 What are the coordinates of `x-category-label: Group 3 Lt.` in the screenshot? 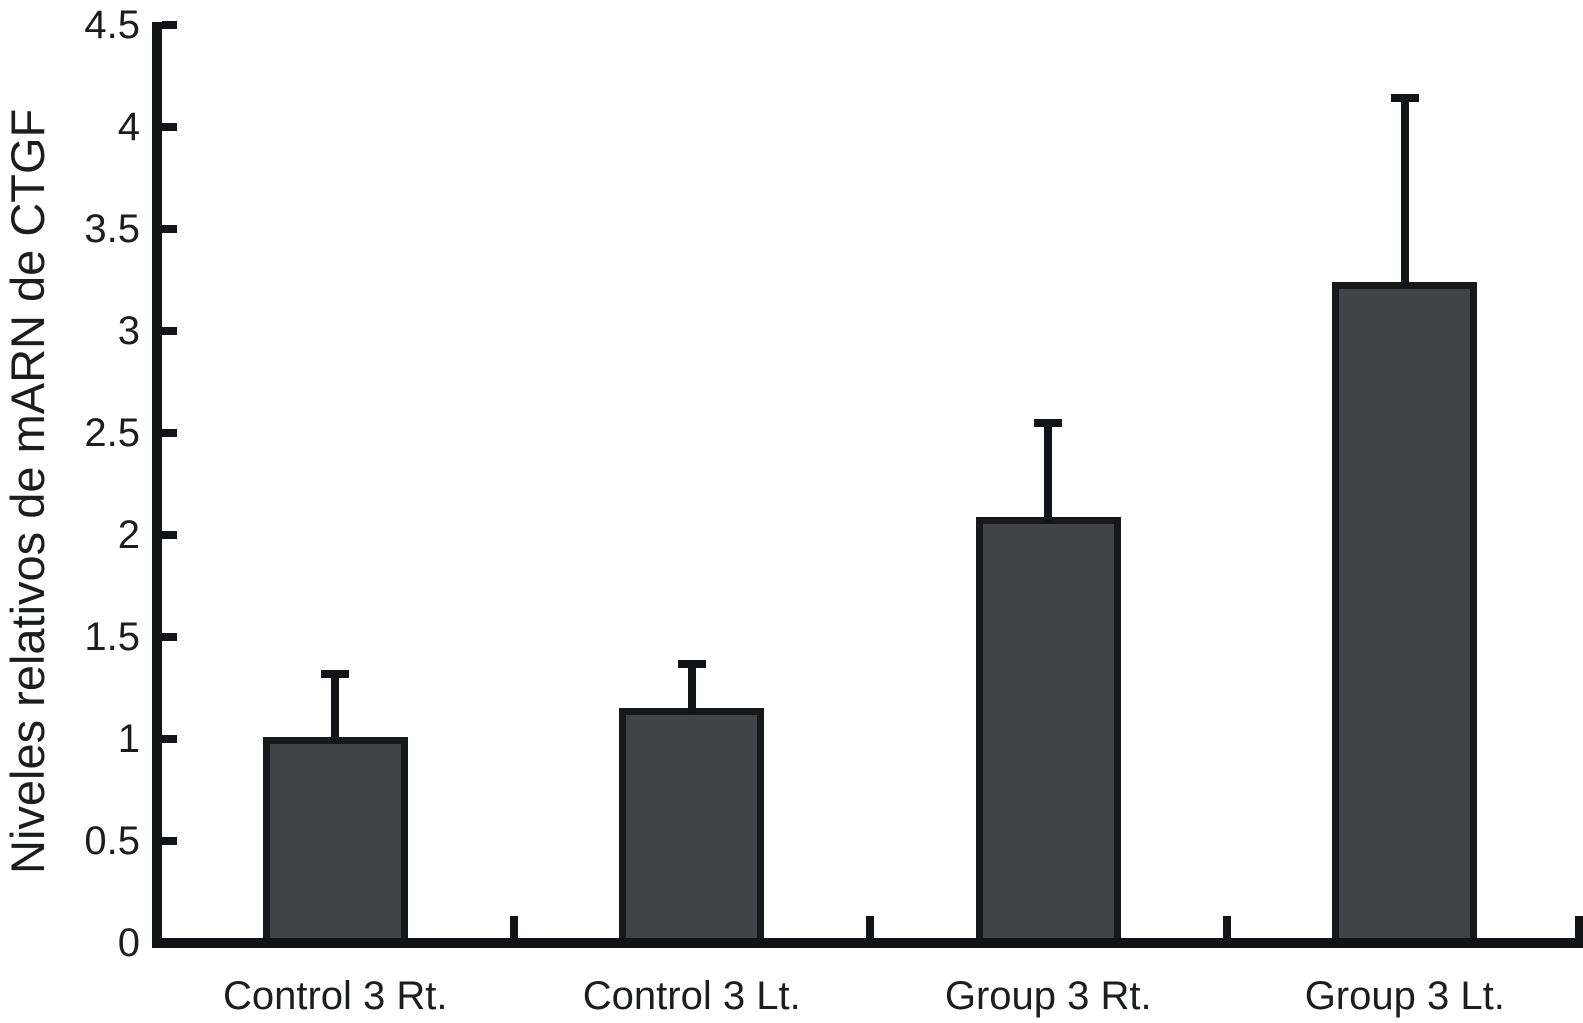 It's located at (1404, 996).